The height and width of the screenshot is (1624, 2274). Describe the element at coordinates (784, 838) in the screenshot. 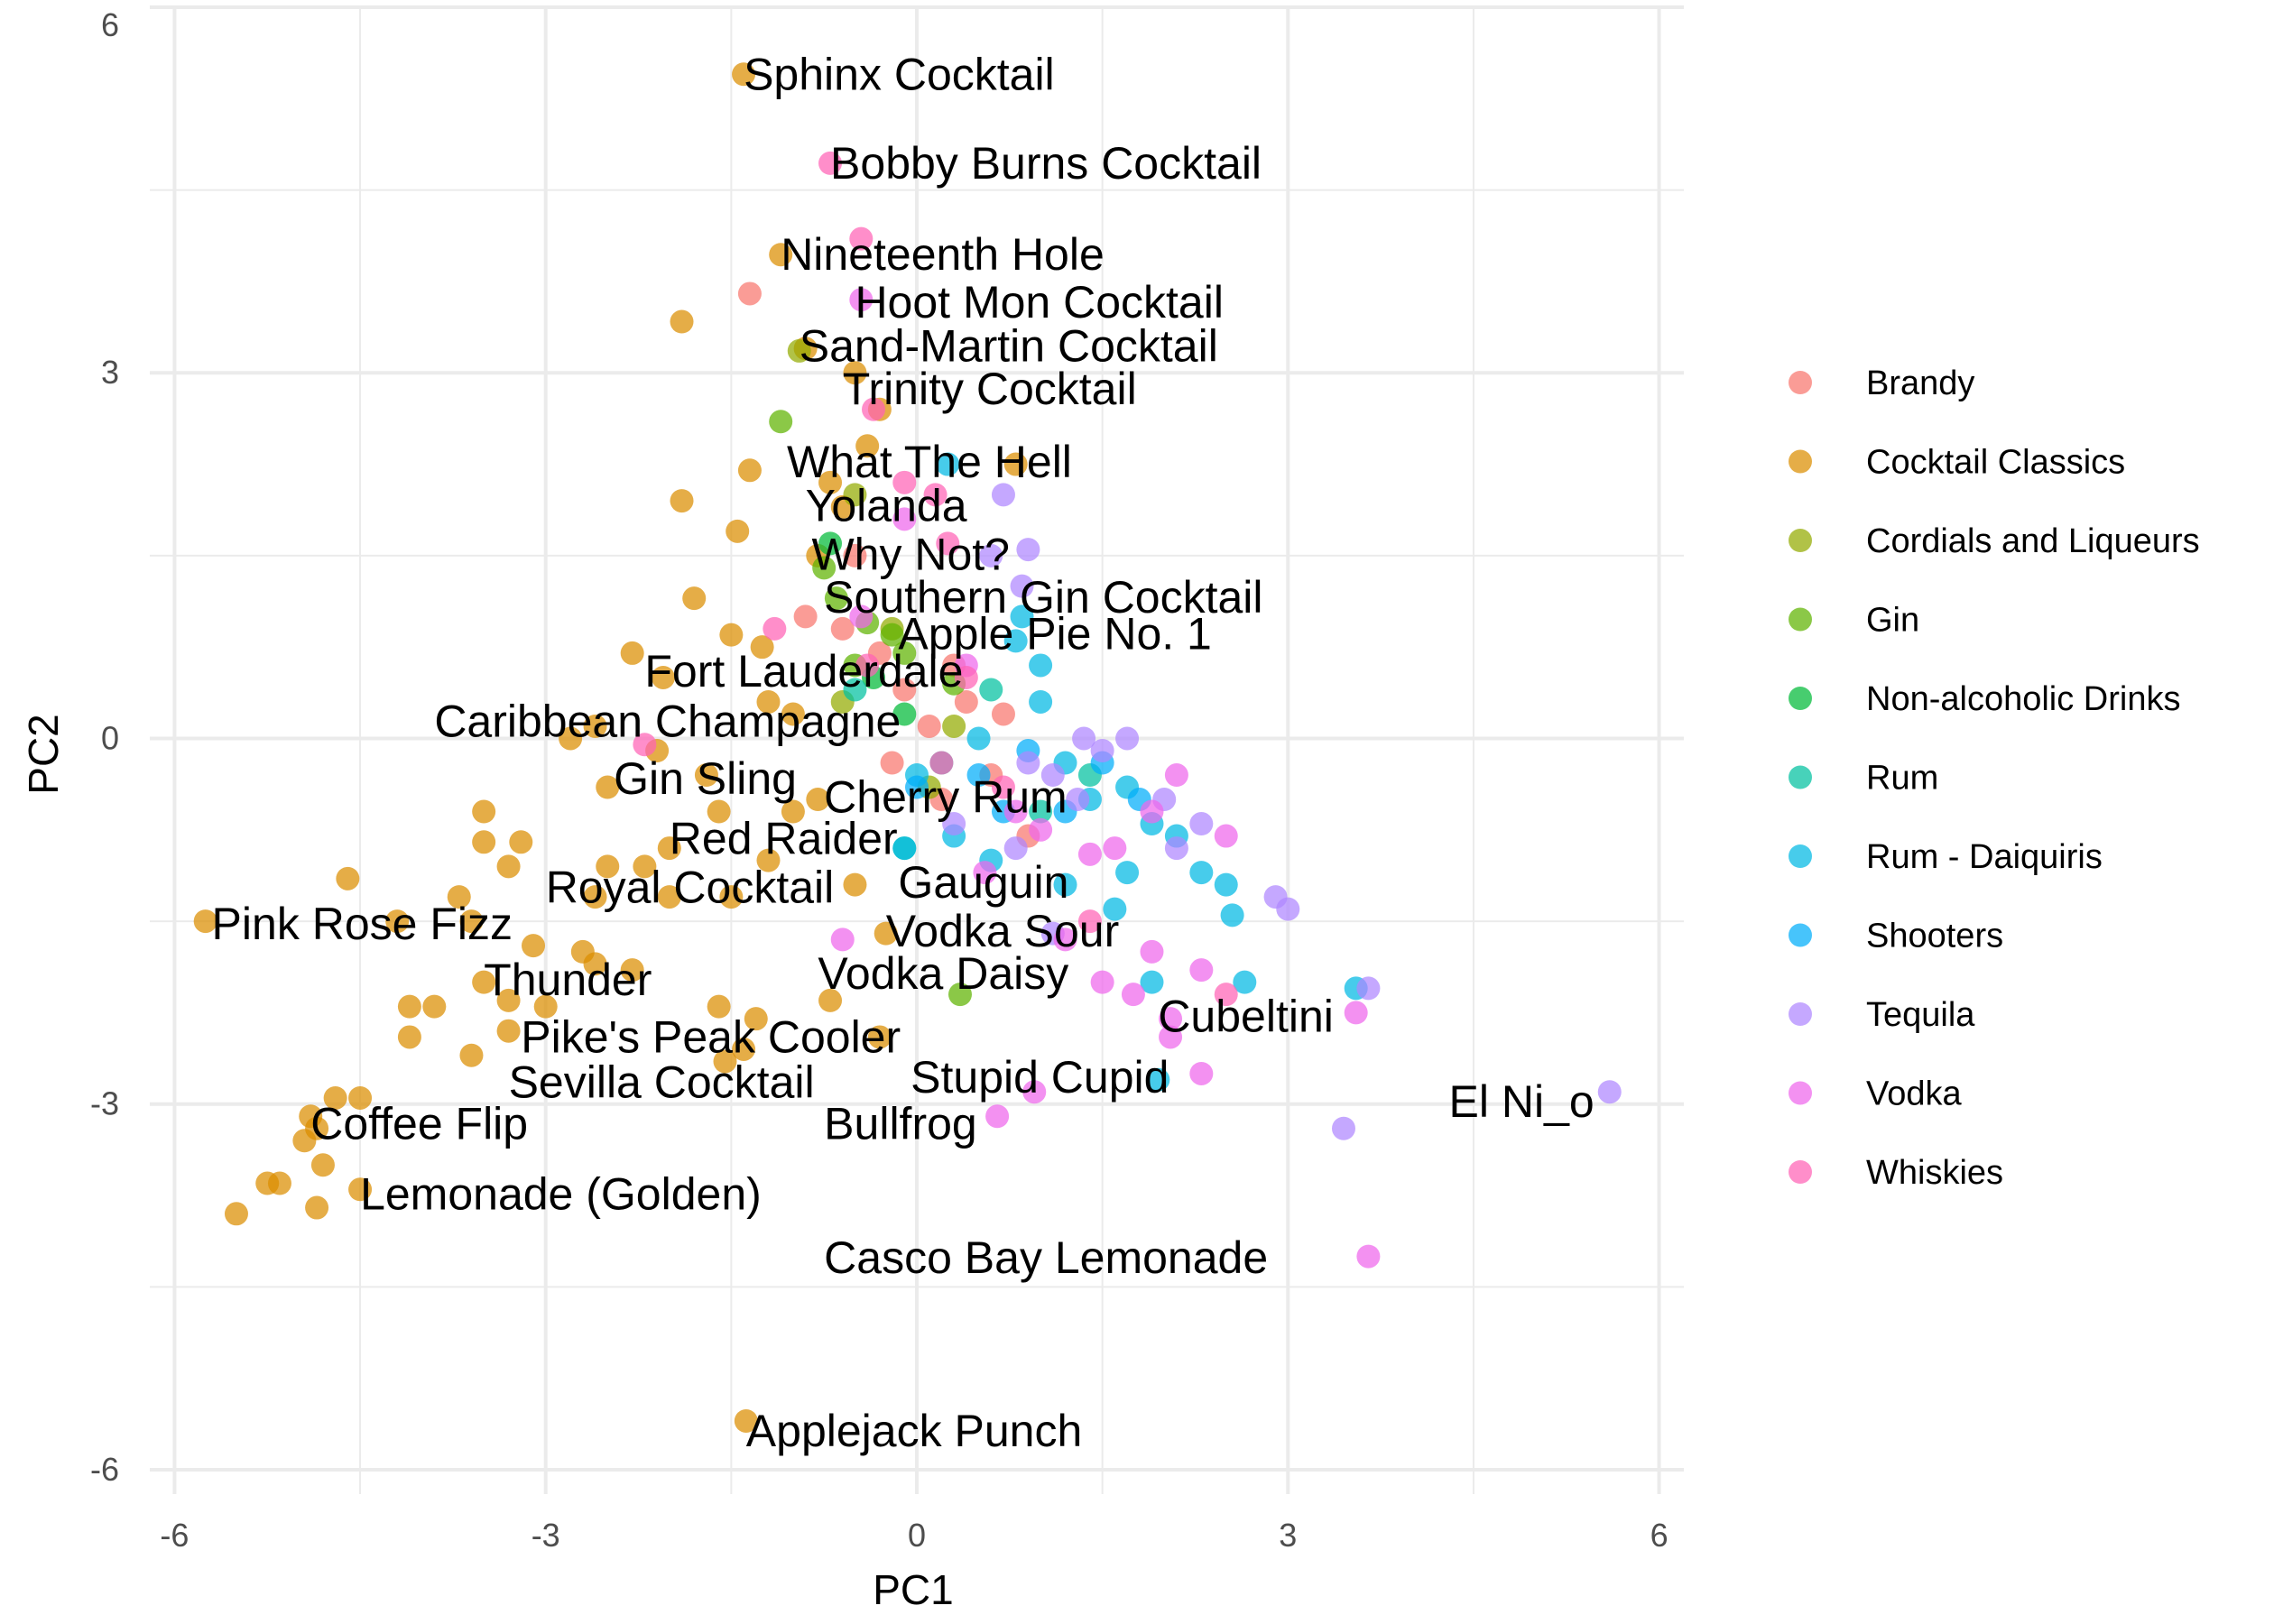

I see `point-label: Red Raider` at that location.